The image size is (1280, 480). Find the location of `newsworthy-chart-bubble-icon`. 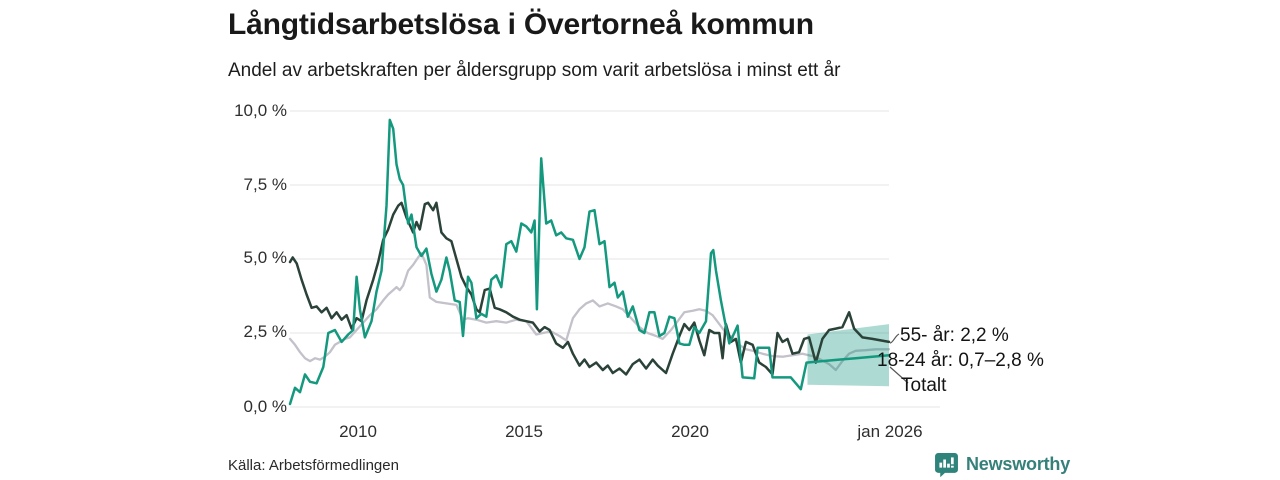

newsworthy-chart-bubble-icon is located at coordinates (946, 464).